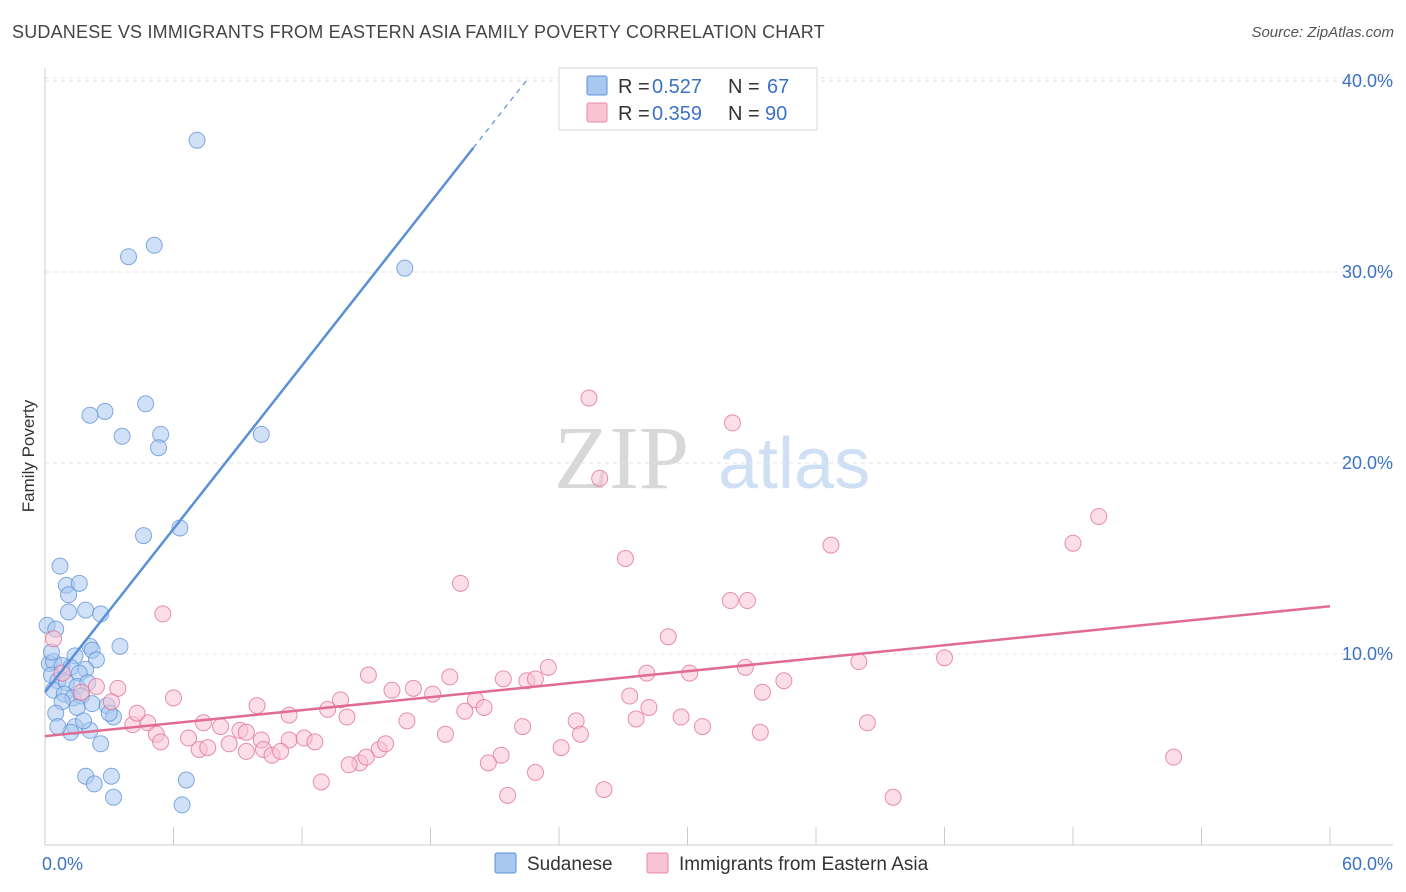 The width and height of the screenshot is (1406, 892). What do you see at coordinates (505, 863) in the screenshot?
I see `bottom-legend-swatch-sudanese` at bounding box center [505, 863].